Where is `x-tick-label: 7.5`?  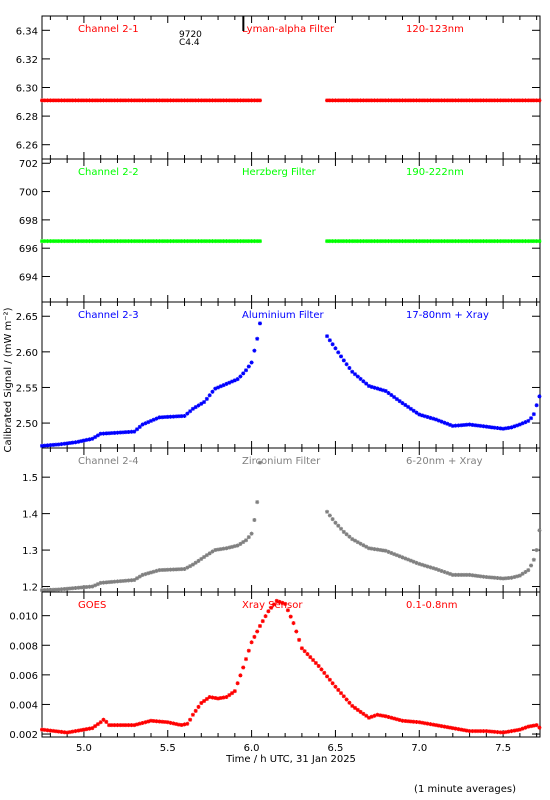
x-tick-label: 7.5 is located at coordinates (503, 748).